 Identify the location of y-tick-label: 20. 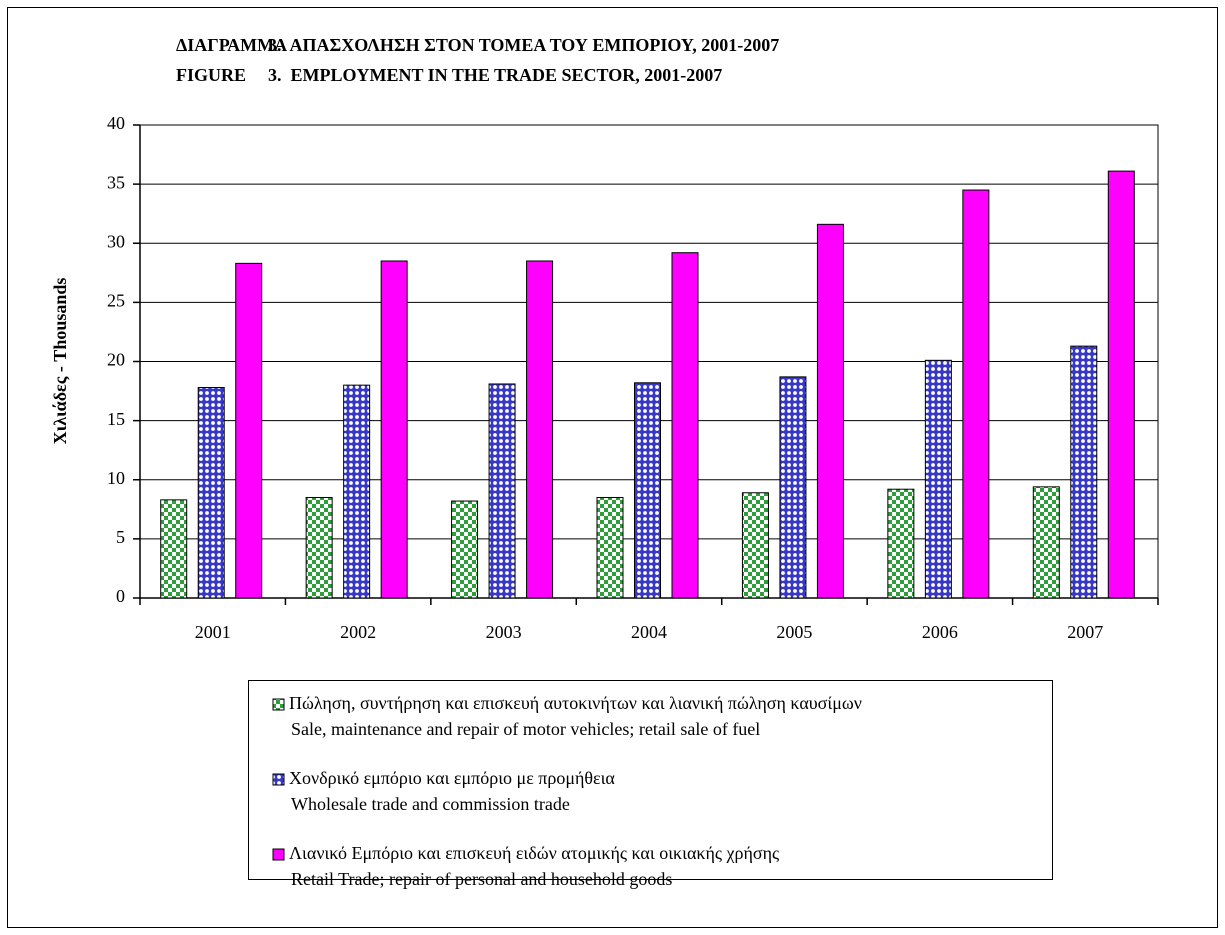
(116, 360).